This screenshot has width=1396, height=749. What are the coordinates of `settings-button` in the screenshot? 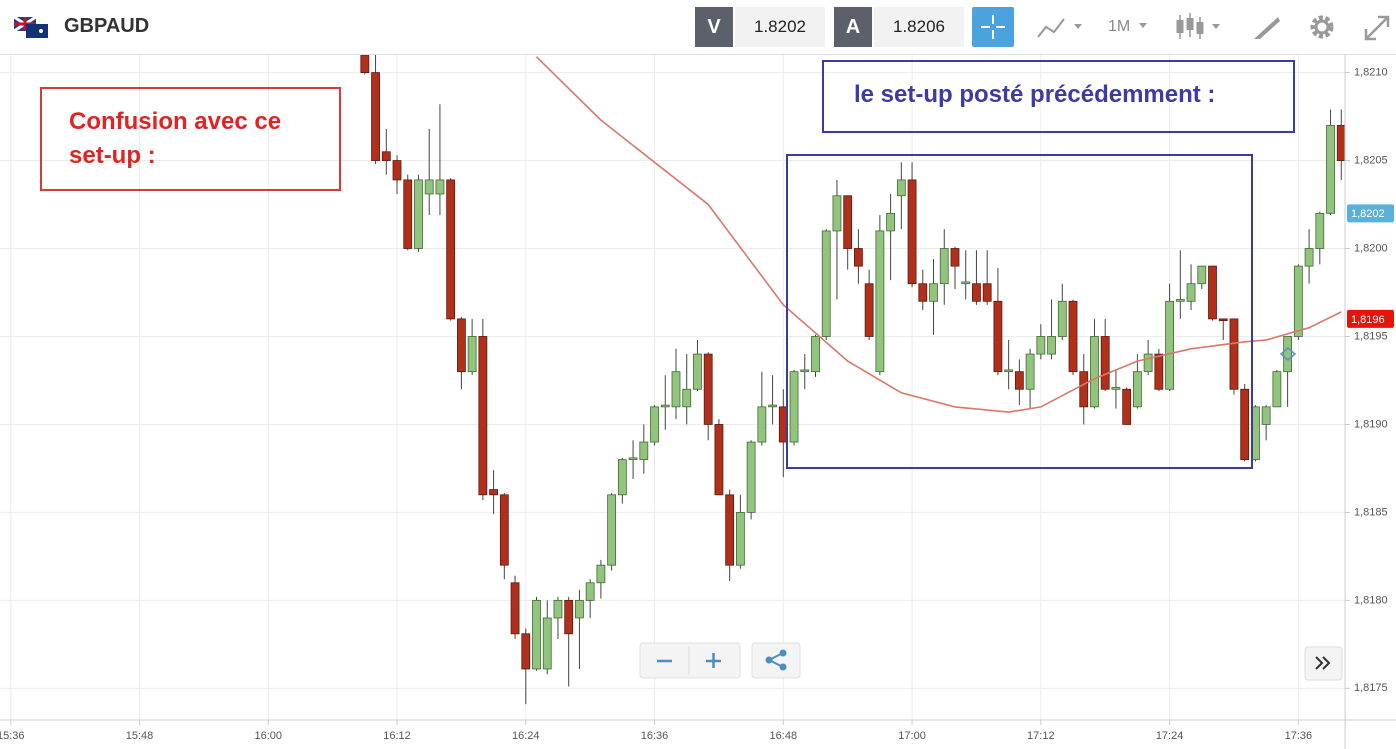 It's located at (1322, 27).